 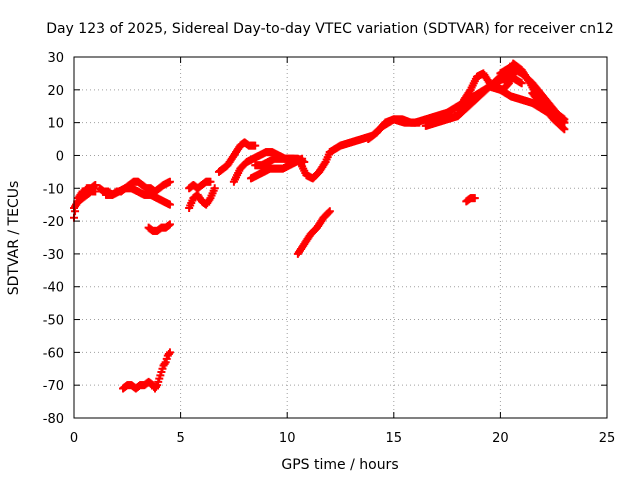 What do you see at coordinates (55, 91) in the screenshot?
I see `y-tick-label: 20` at bounding box center [55, 91].